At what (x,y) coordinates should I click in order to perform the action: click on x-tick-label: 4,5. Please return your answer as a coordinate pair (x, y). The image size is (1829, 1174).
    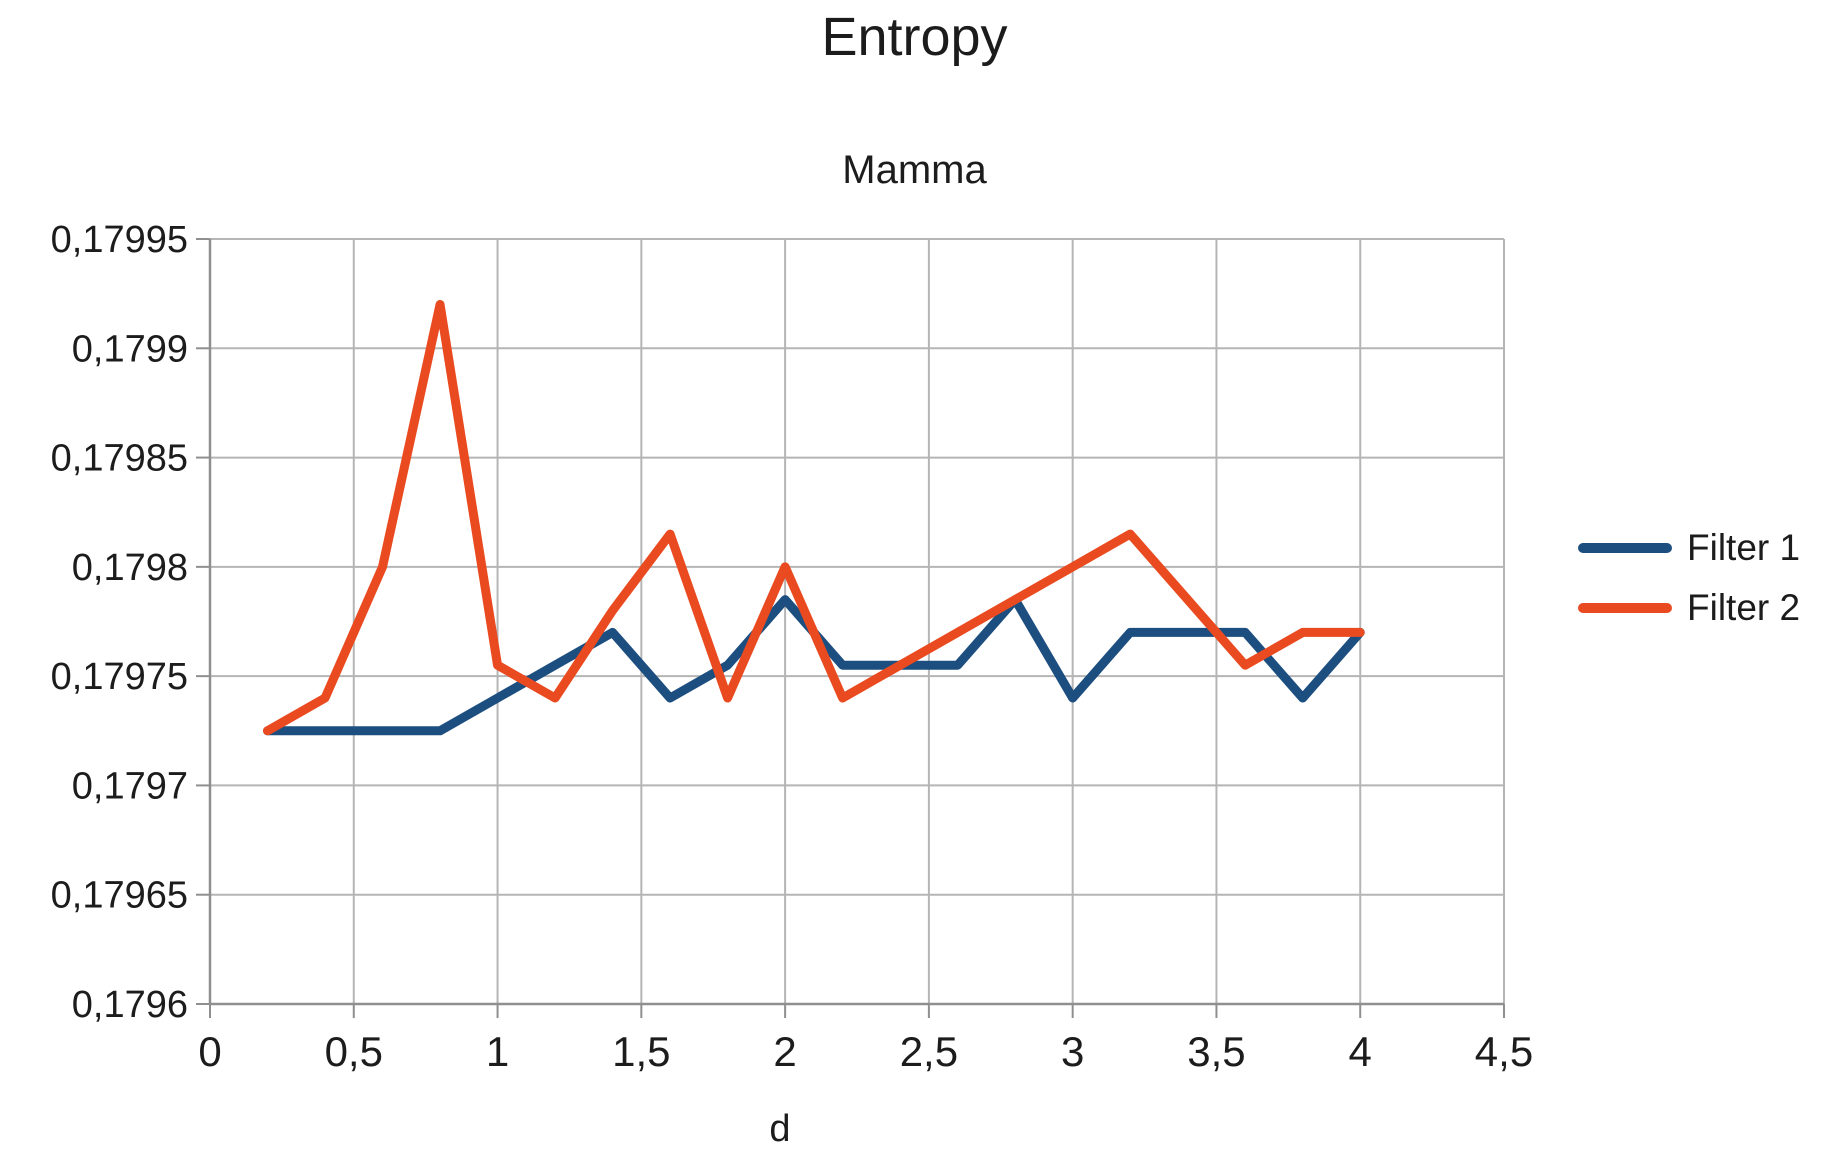
    Looking at the image, I should click on (1504, 1051).